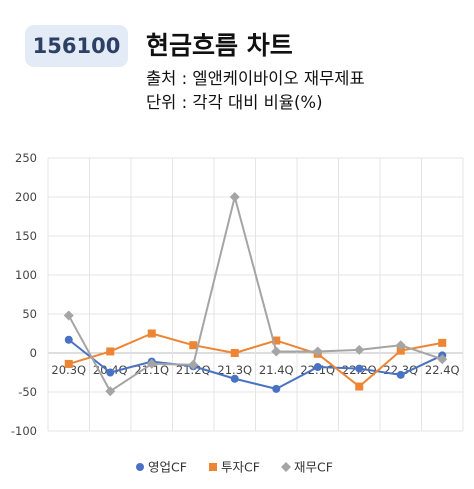  Describe the element at coordinates (313, 467) in the screenshot. I see `legend-label: 재무CF` at that location.